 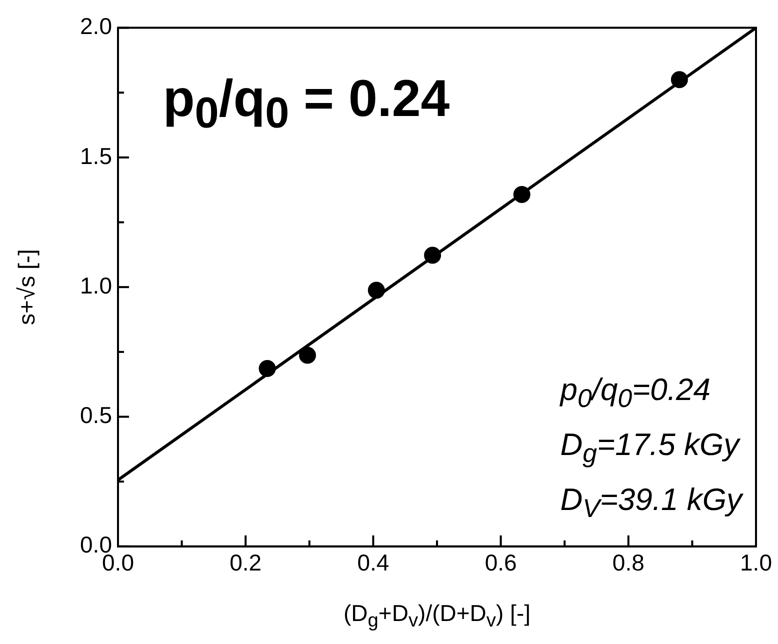 What do you see at coordinates (246, 563) in the screenshot?
I see `x-tick-label: 0.2` at bounding box center [246, 563].